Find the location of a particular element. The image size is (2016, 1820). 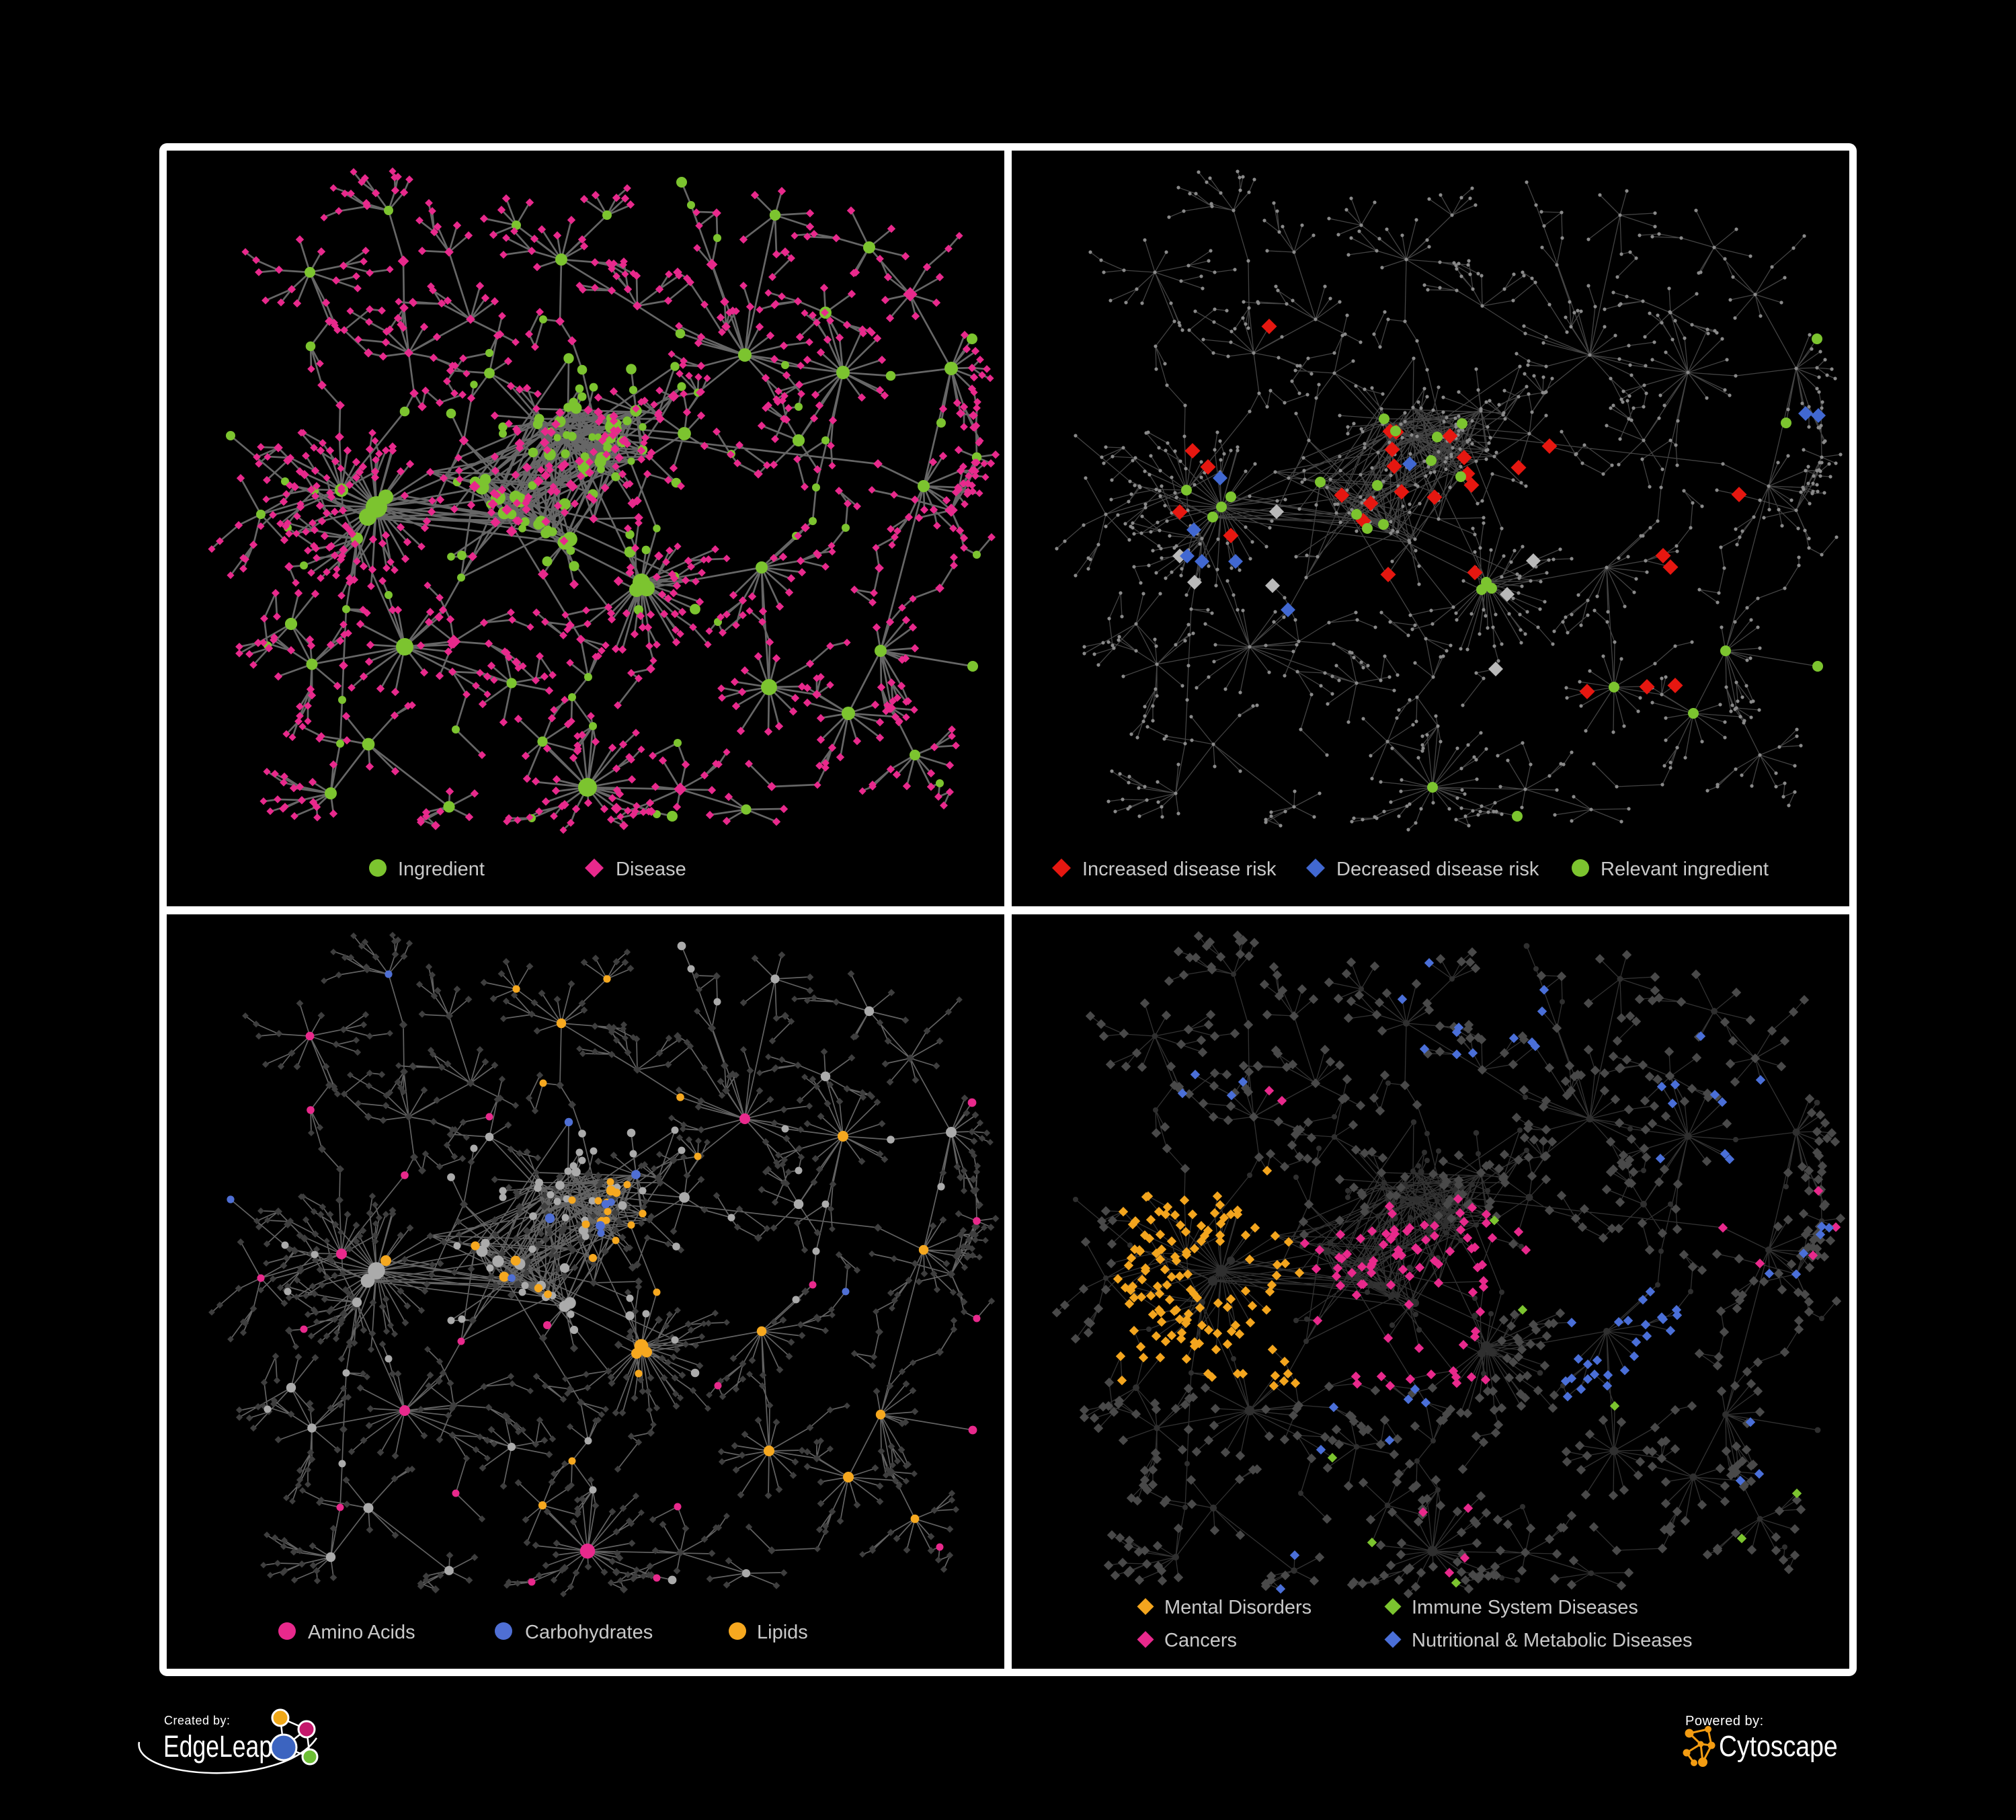

svg-text: Mental Disorders is located at coordinates (1238, 1607).